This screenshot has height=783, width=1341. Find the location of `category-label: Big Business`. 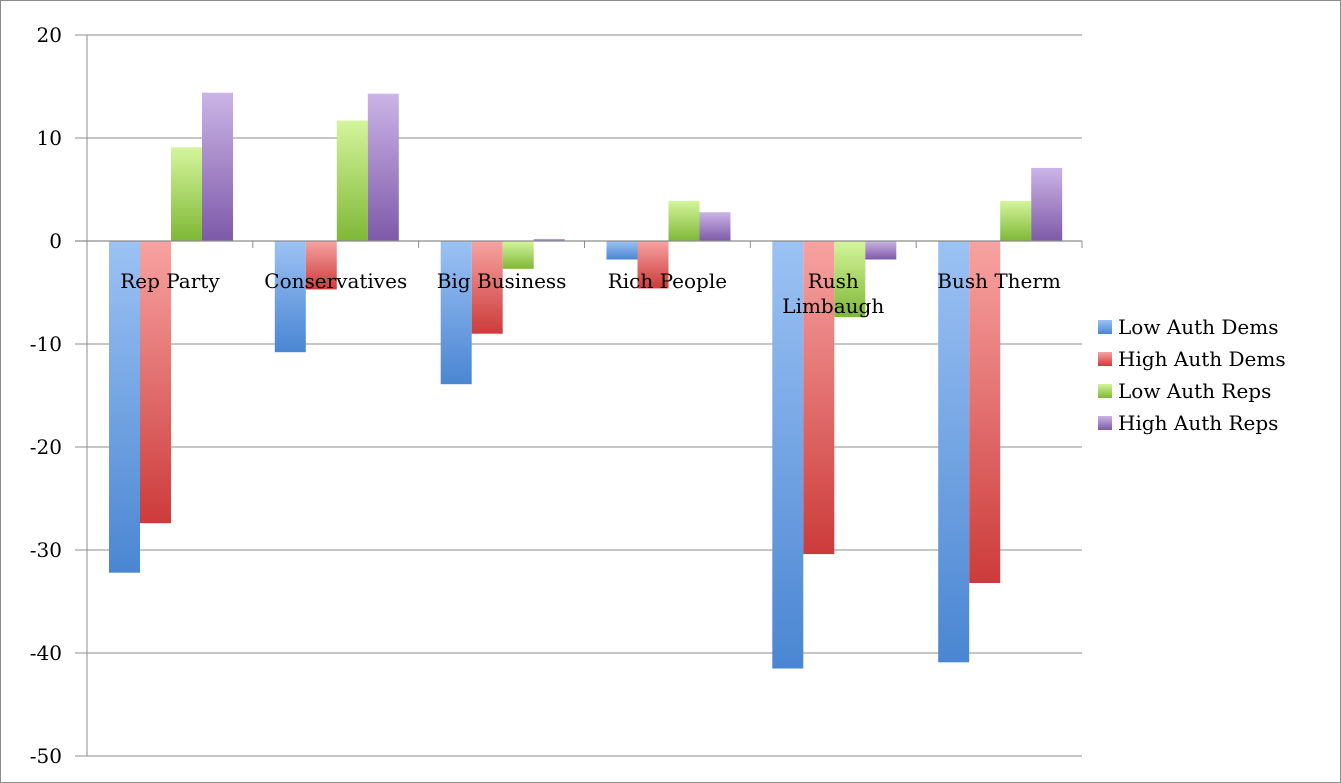

category-label: Big Business is located at coordinates (502, 281).